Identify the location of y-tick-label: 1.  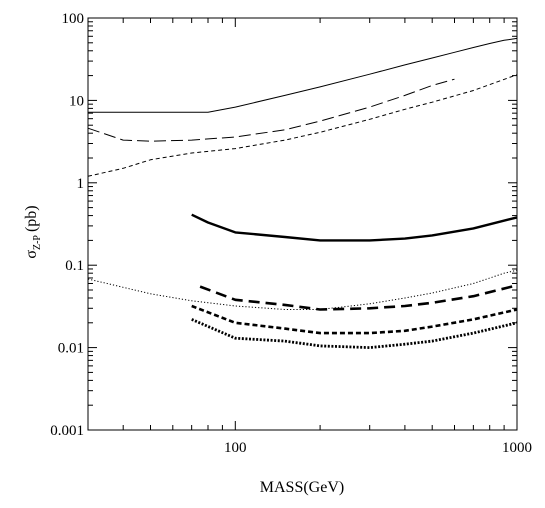
(81, 184).